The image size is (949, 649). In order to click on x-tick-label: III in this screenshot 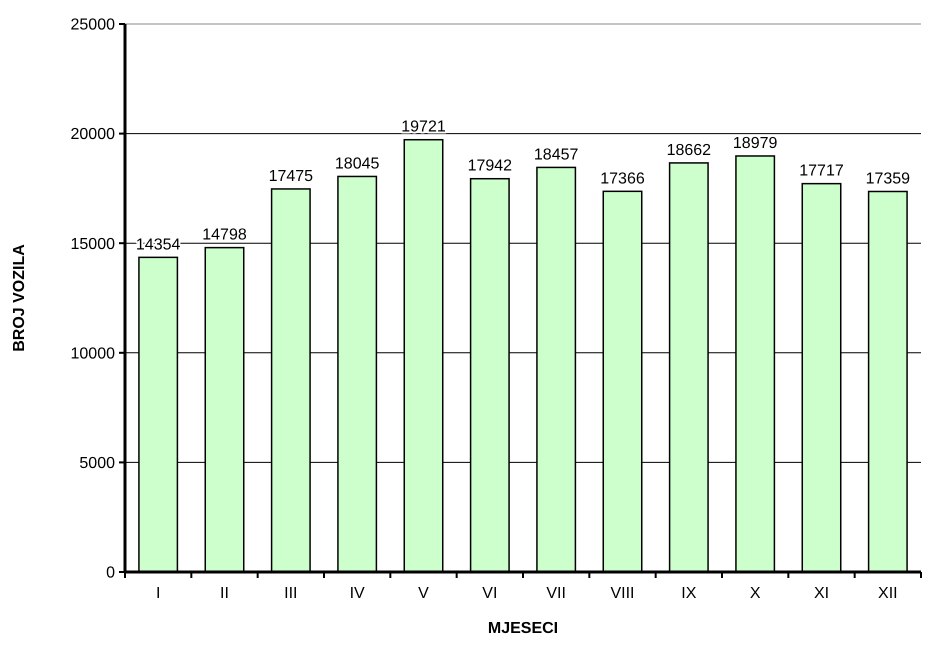, I will do `click(291, 593)`.